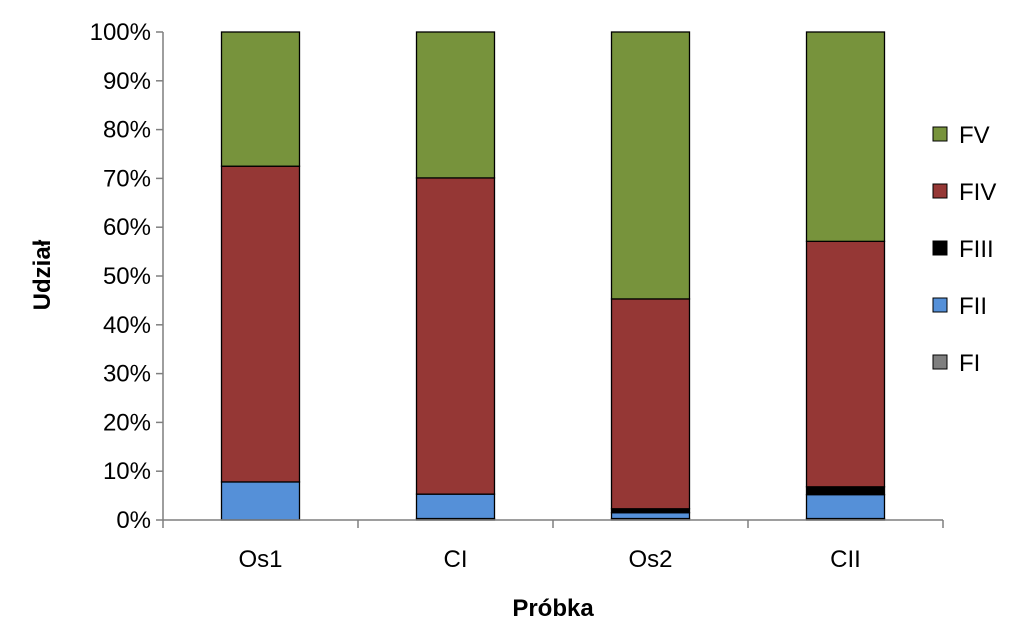 Image resolution: width=1023 pixels, height=632 pixels. What do you see at coordinates (455, 336) in the screenshot?
I see `bar-segment-fiv-ci` at bounding box center [455, 336].